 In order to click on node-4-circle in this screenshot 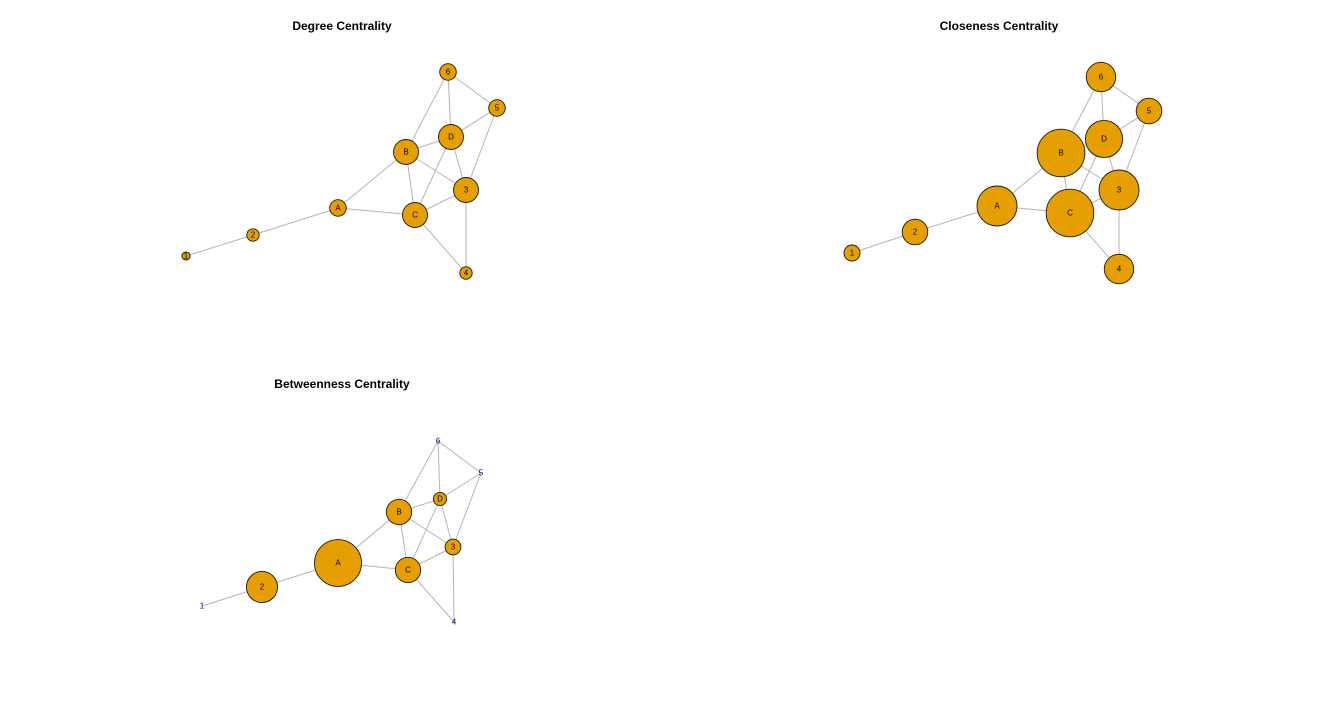, I will do `click(466, 273)`.